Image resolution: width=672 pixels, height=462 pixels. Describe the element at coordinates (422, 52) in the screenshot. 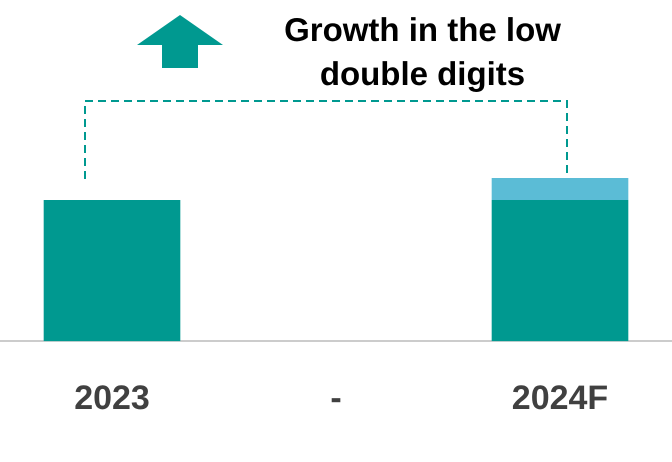

I see `text: Growth in the low double digits` at that location.